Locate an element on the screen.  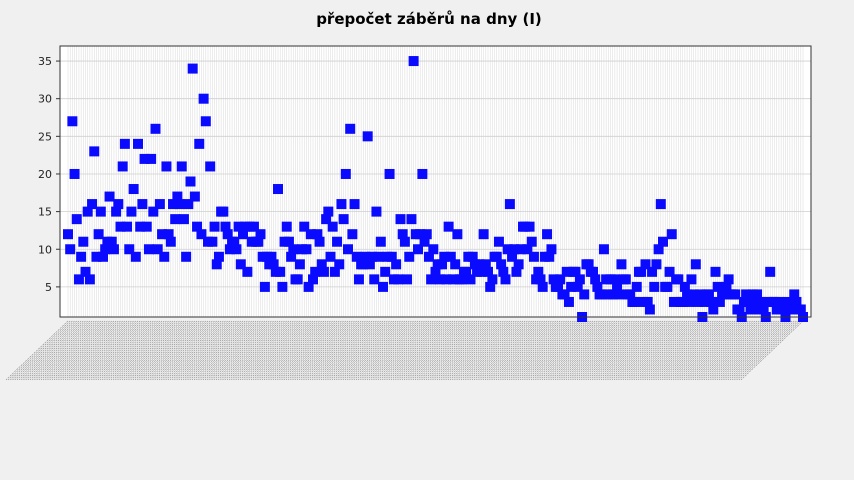
y-tick-label: 25 is located at coordinates (45, 136).